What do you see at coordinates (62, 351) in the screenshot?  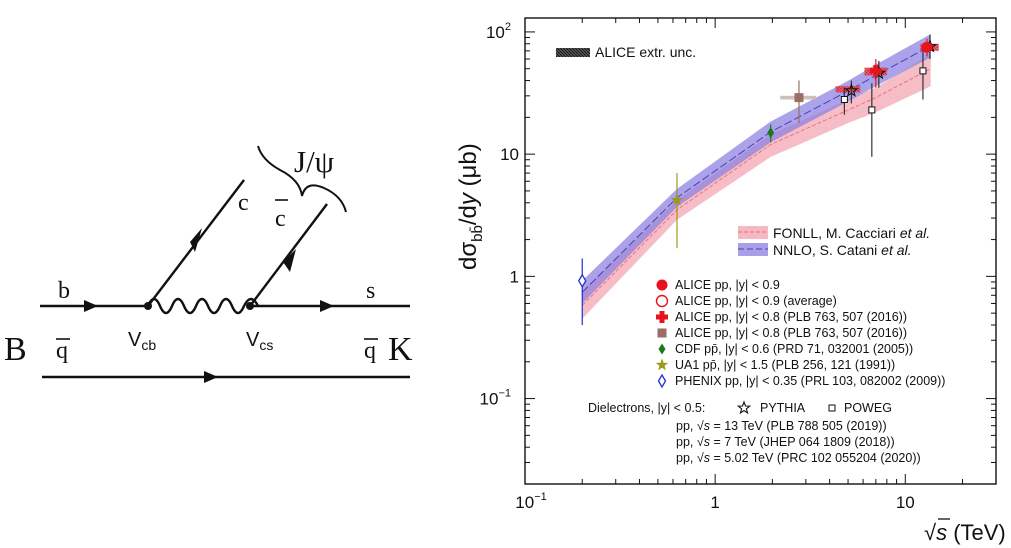 I see `label-qbar-in: q` at bounding box center [62, 351].